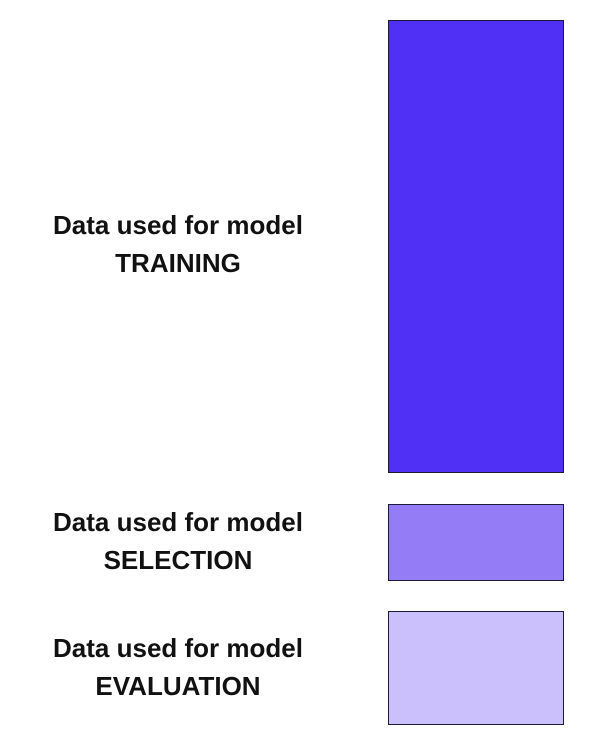 Image resolution: width=592 pixels, height=752 pixels. What do you see at coordinates (178, 667) in the screenshot?
I see `evaluation-label: Data used for model EVALUATION` at bounding box center [178, 667].